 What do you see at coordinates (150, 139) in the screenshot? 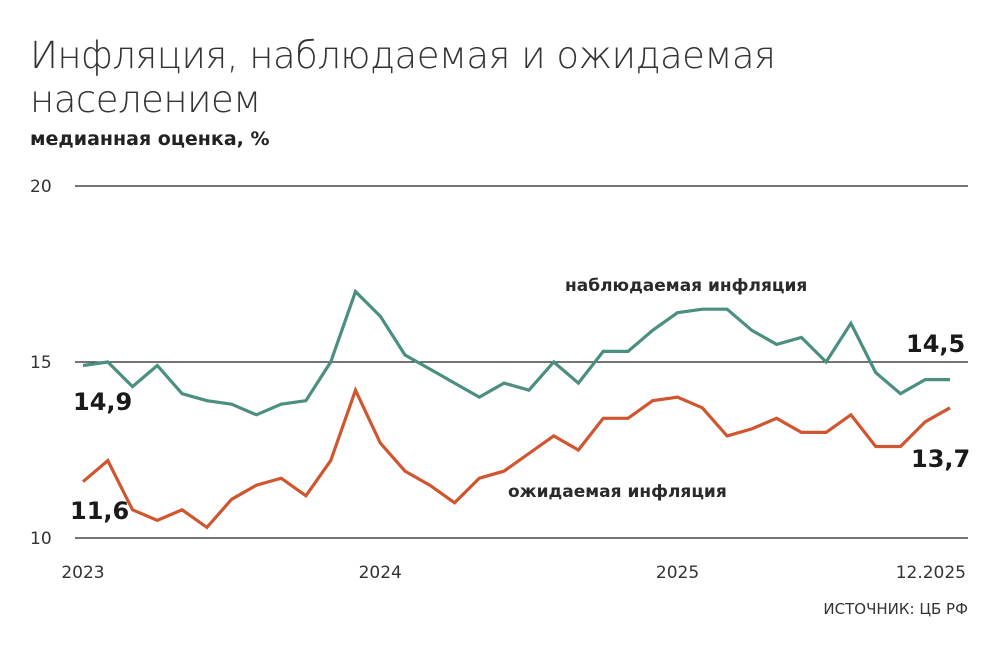
I see `chart-subtitle: медианная оценка, %` at bounding box center [150, 139].